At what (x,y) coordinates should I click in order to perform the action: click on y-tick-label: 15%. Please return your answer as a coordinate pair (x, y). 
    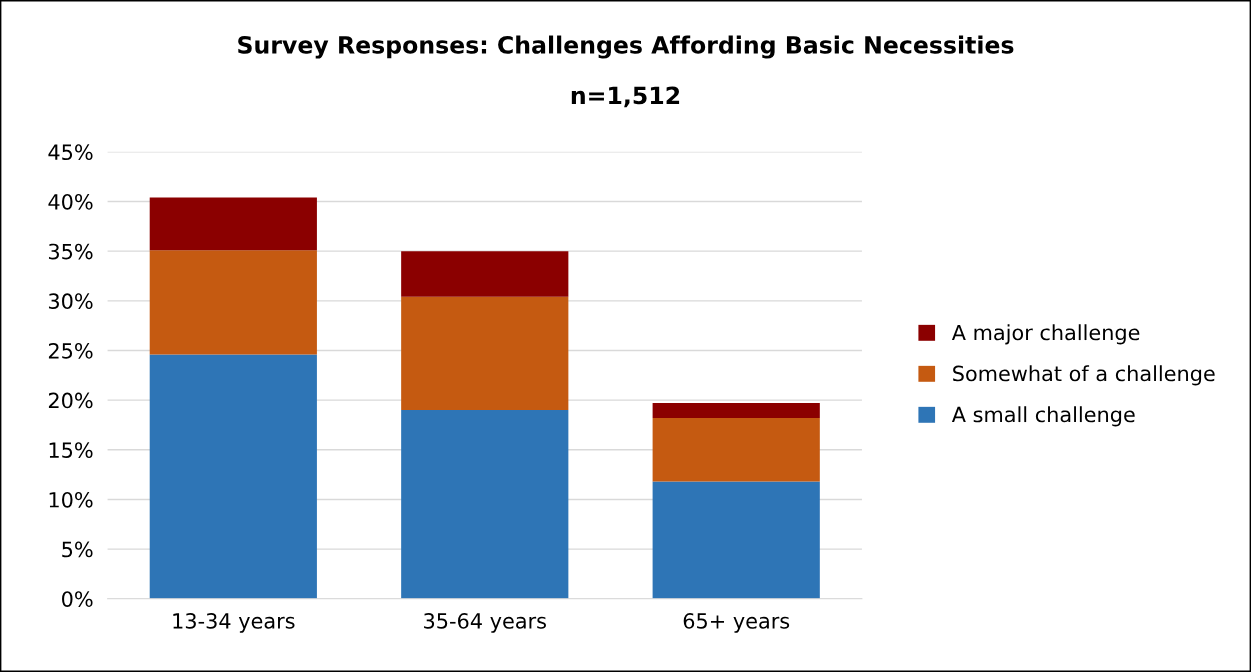
    Looking at the image, I should click on (71, 450).